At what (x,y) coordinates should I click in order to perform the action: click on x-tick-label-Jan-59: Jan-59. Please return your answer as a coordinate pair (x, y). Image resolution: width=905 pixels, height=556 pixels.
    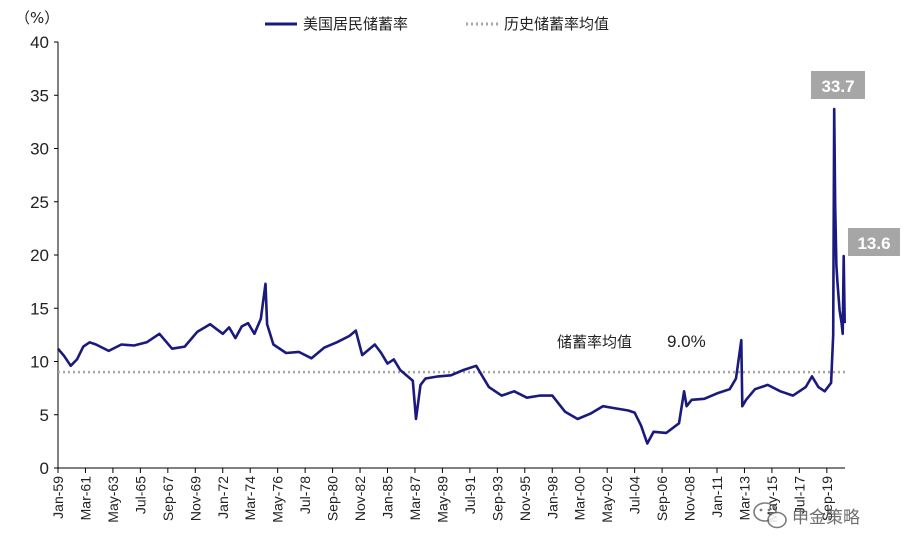
    Looking at the image, I should click on (58, 497).